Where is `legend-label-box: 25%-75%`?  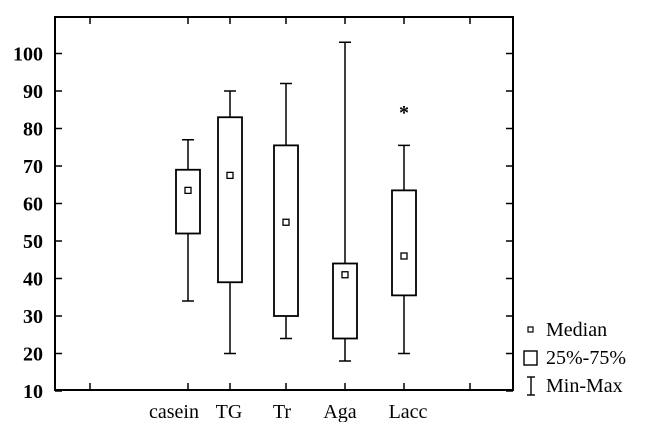 legend-label-box: 25%-75% is located at coordinates (586, 358).